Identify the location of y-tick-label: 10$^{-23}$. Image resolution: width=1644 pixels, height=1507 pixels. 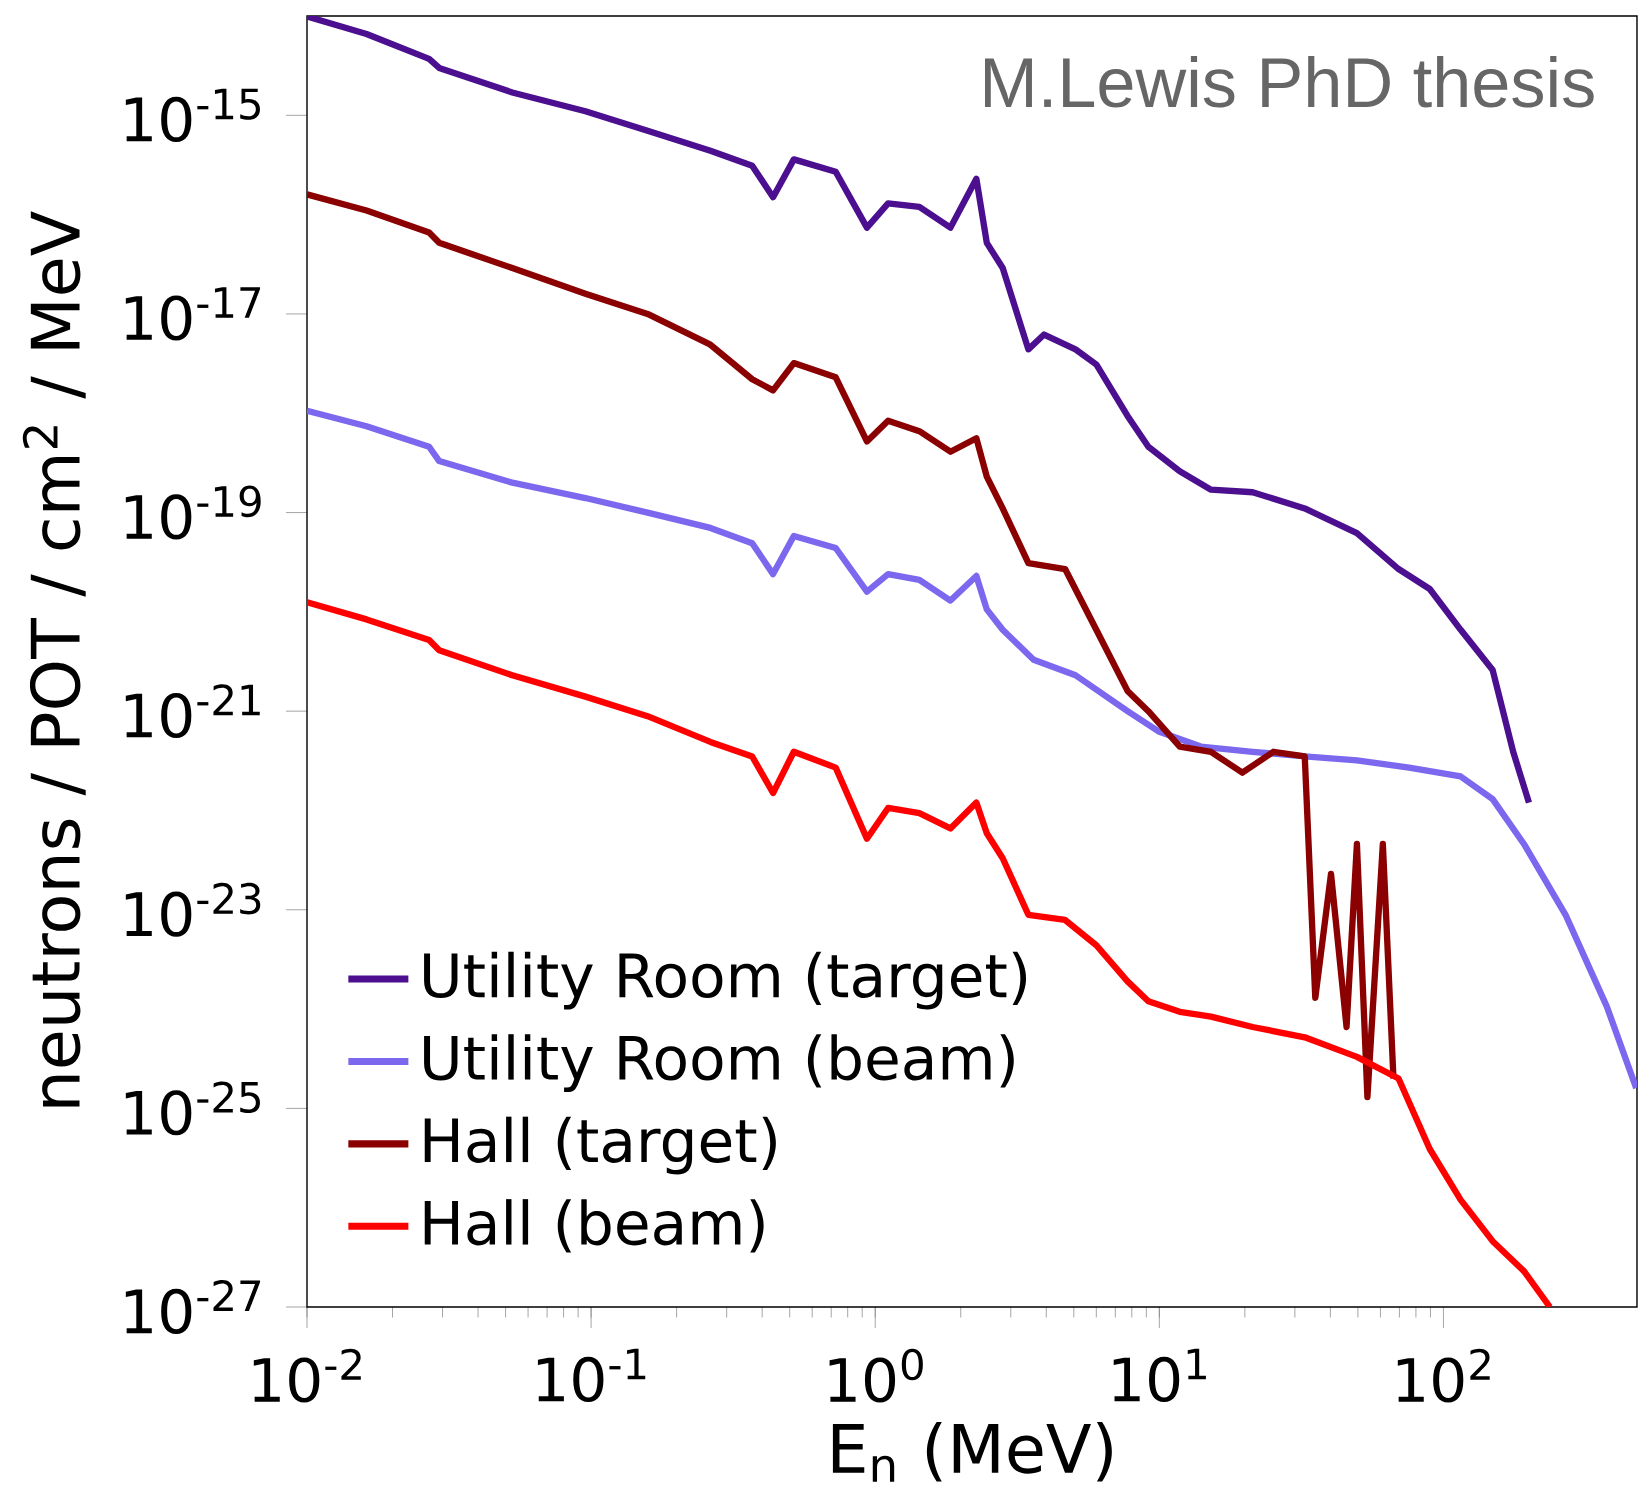
(193, 909).